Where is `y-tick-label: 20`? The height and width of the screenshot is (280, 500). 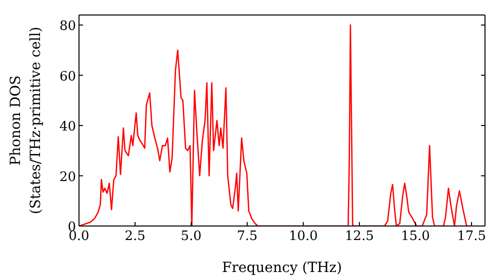 y-tick-label: 20 is located at coordinates (67, 177).